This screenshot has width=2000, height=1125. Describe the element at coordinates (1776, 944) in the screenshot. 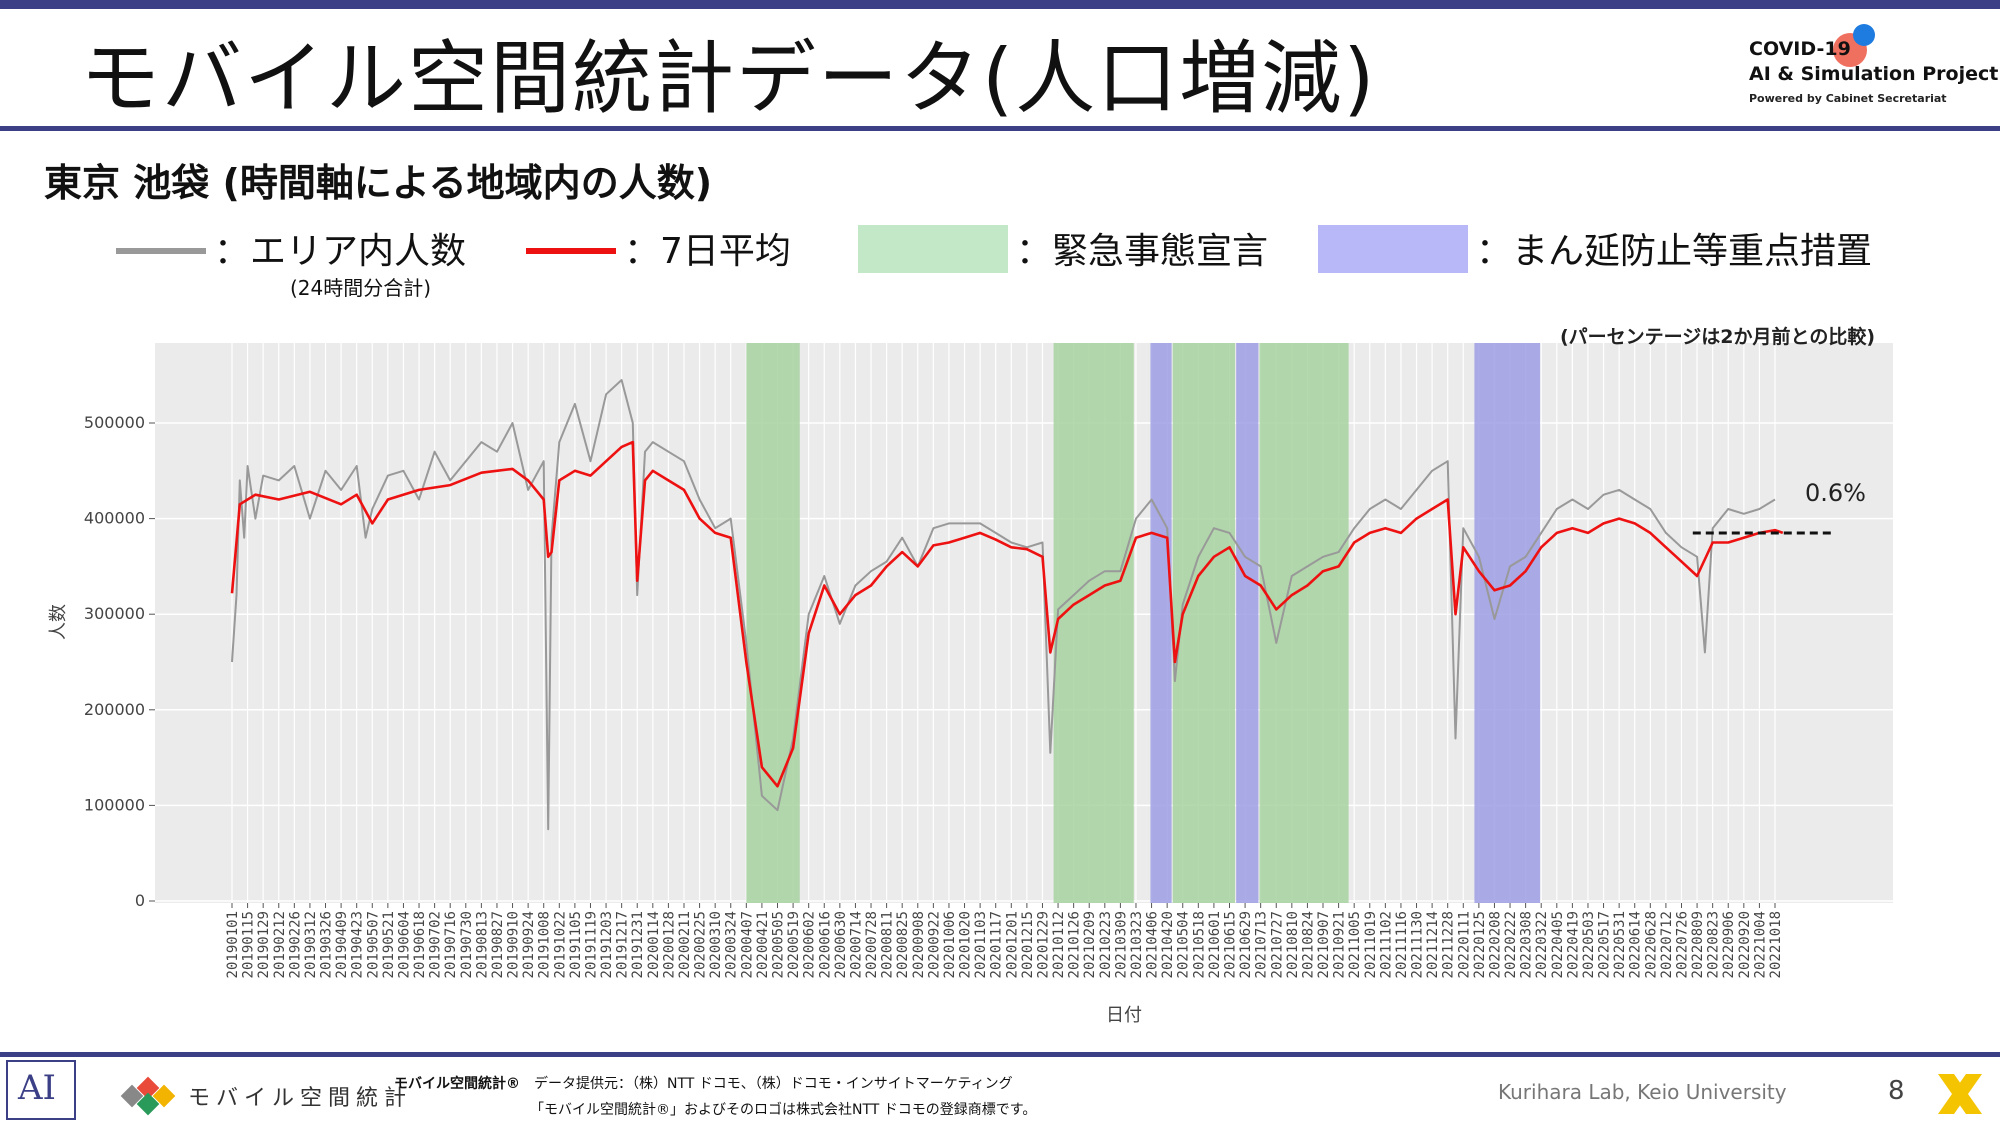

I see `x-tick-label: 20221018` at that location.